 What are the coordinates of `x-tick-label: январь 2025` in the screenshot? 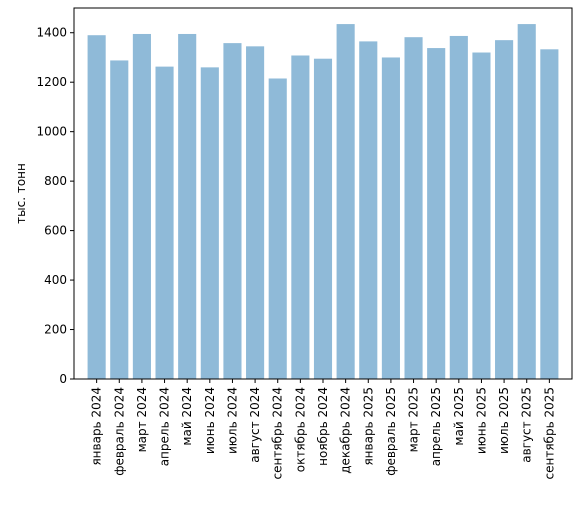 It's located at (368, 426).